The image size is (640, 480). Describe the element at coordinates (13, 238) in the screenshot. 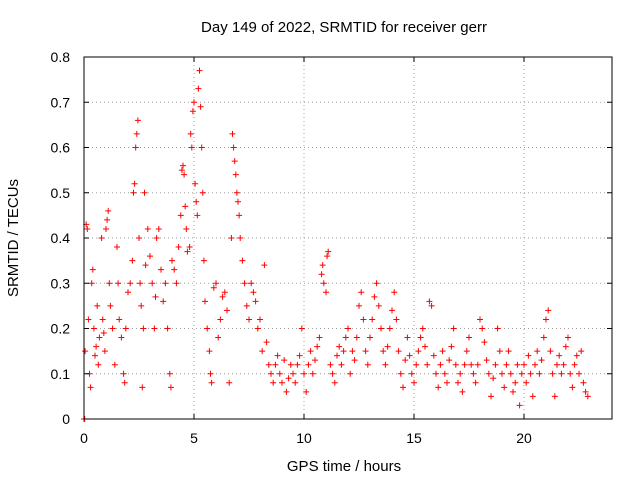

I see `y-axis-label: SRMTID / TECUs` at that location.